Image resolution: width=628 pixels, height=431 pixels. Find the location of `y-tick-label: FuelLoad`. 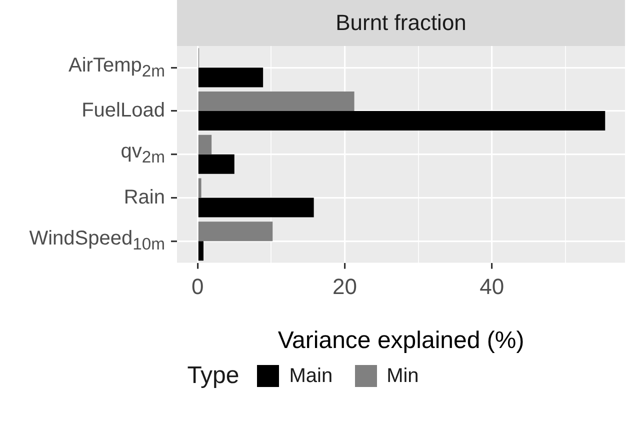

y-tick-label: FuelLoad is located at coordinates (123, 111).